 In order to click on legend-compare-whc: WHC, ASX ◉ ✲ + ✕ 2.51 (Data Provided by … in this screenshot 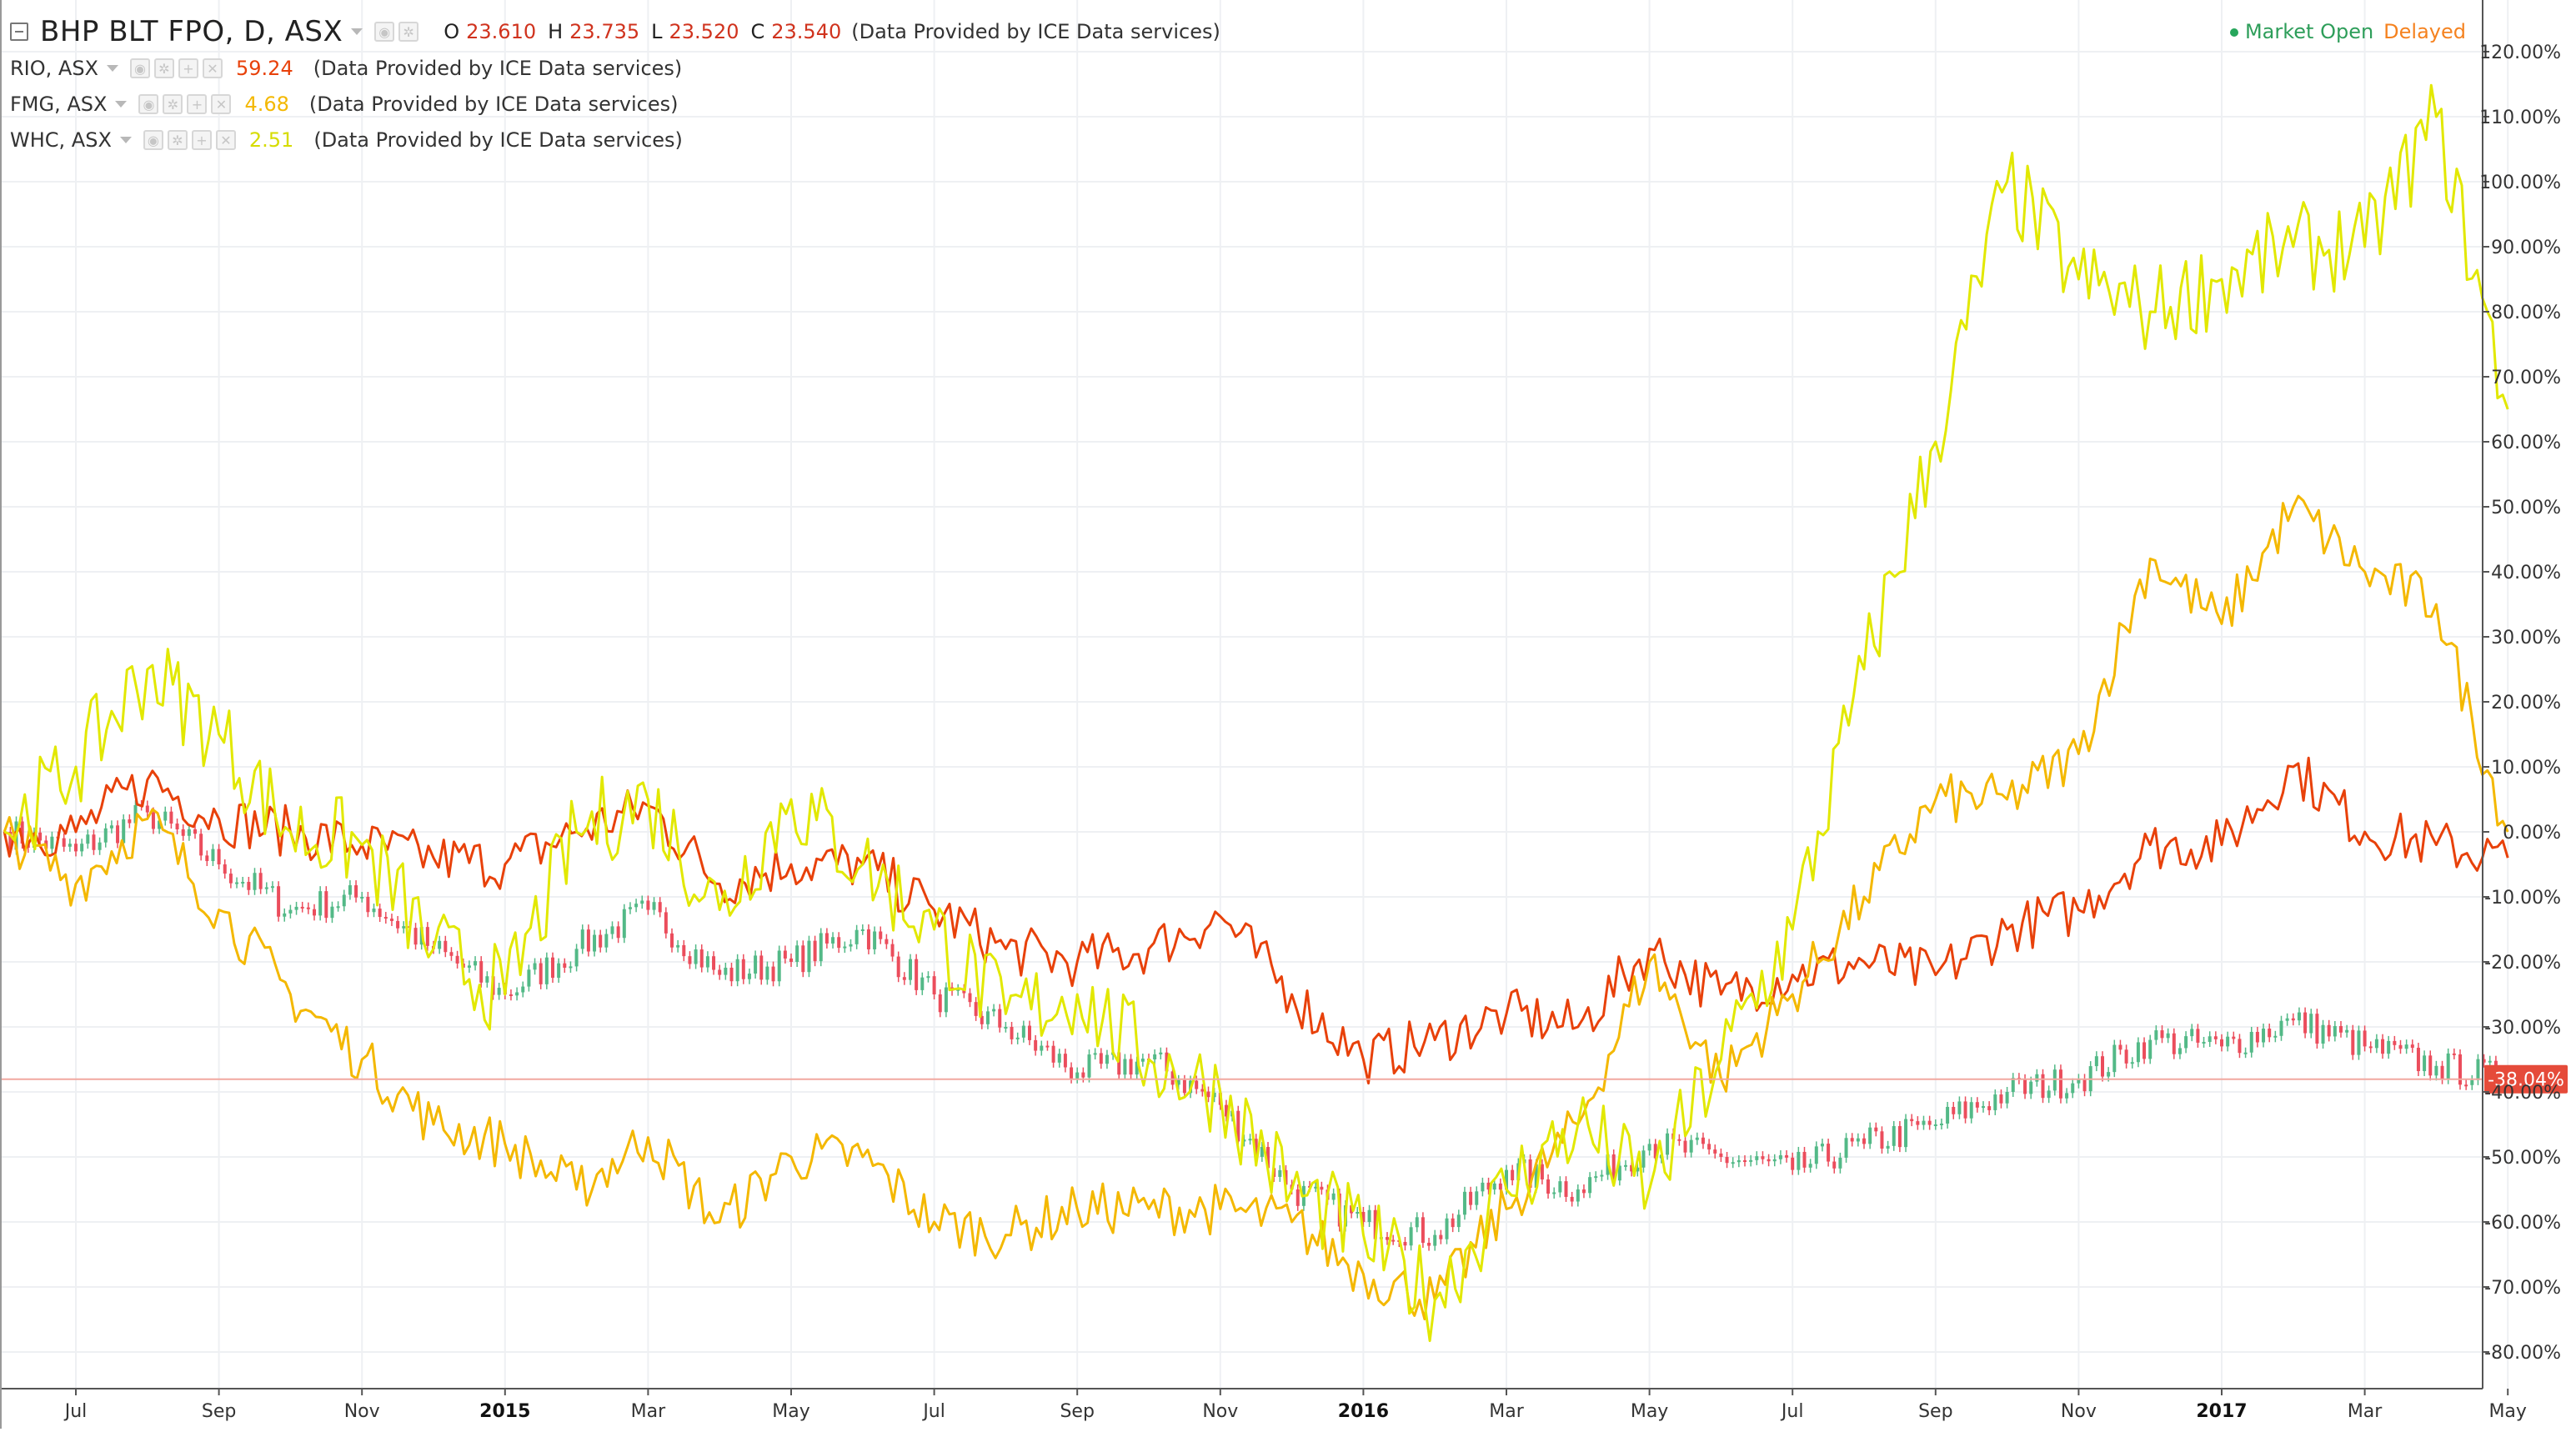, I will do `click(346, 140)`.